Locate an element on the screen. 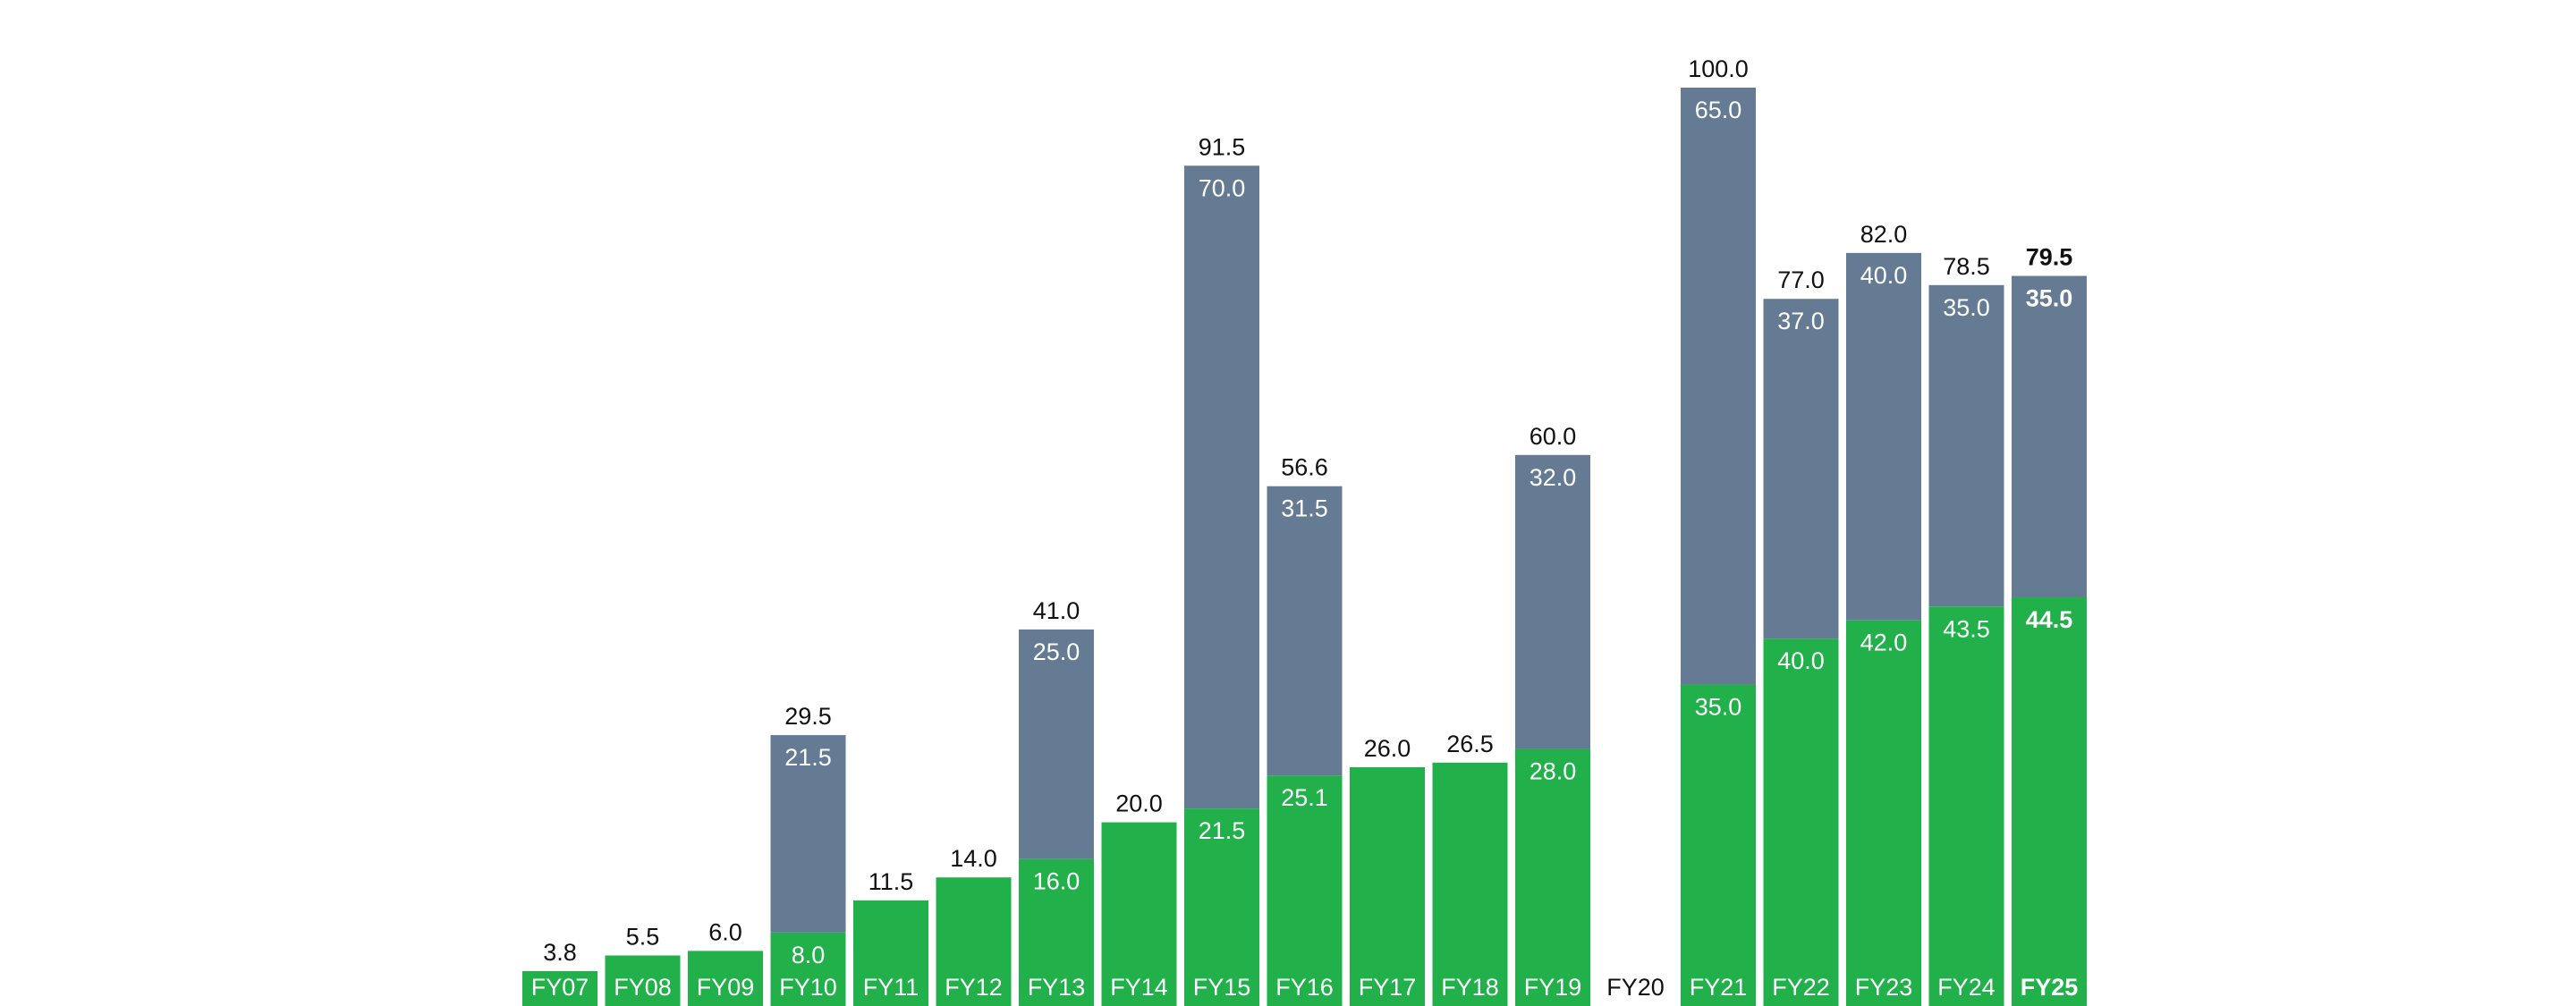  bar-segment-blue-fy24 is located at coordinates (1966, 445).